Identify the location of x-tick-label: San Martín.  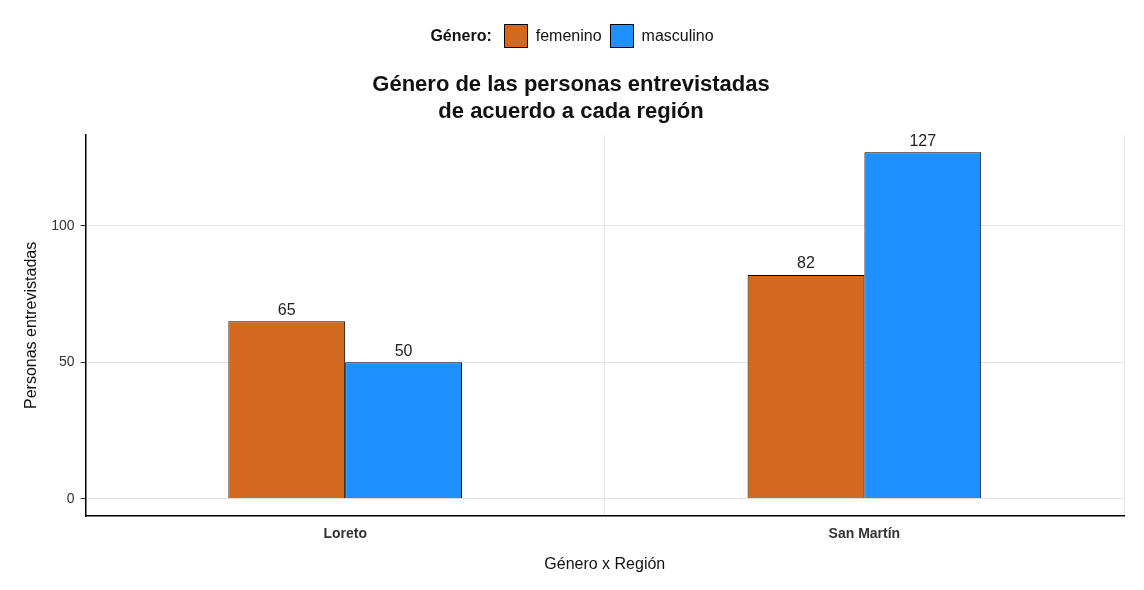
(864, 533).